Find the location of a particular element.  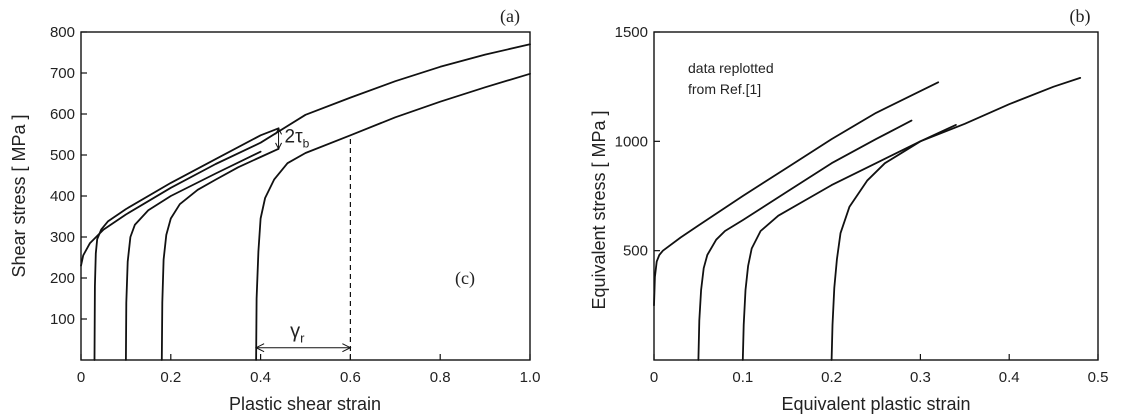

a-xtick-label-1: 0.2 is located at coordinates (170, 377).